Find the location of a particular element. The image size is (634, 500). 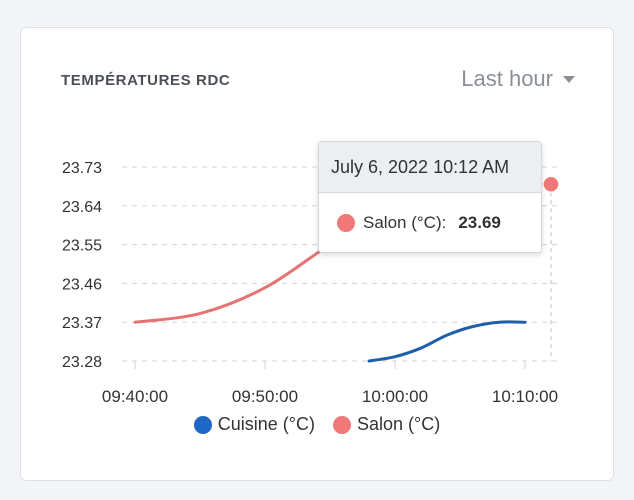

tooltip-row: Salon (°C): 23.69 is located at coordinates (430, 222).